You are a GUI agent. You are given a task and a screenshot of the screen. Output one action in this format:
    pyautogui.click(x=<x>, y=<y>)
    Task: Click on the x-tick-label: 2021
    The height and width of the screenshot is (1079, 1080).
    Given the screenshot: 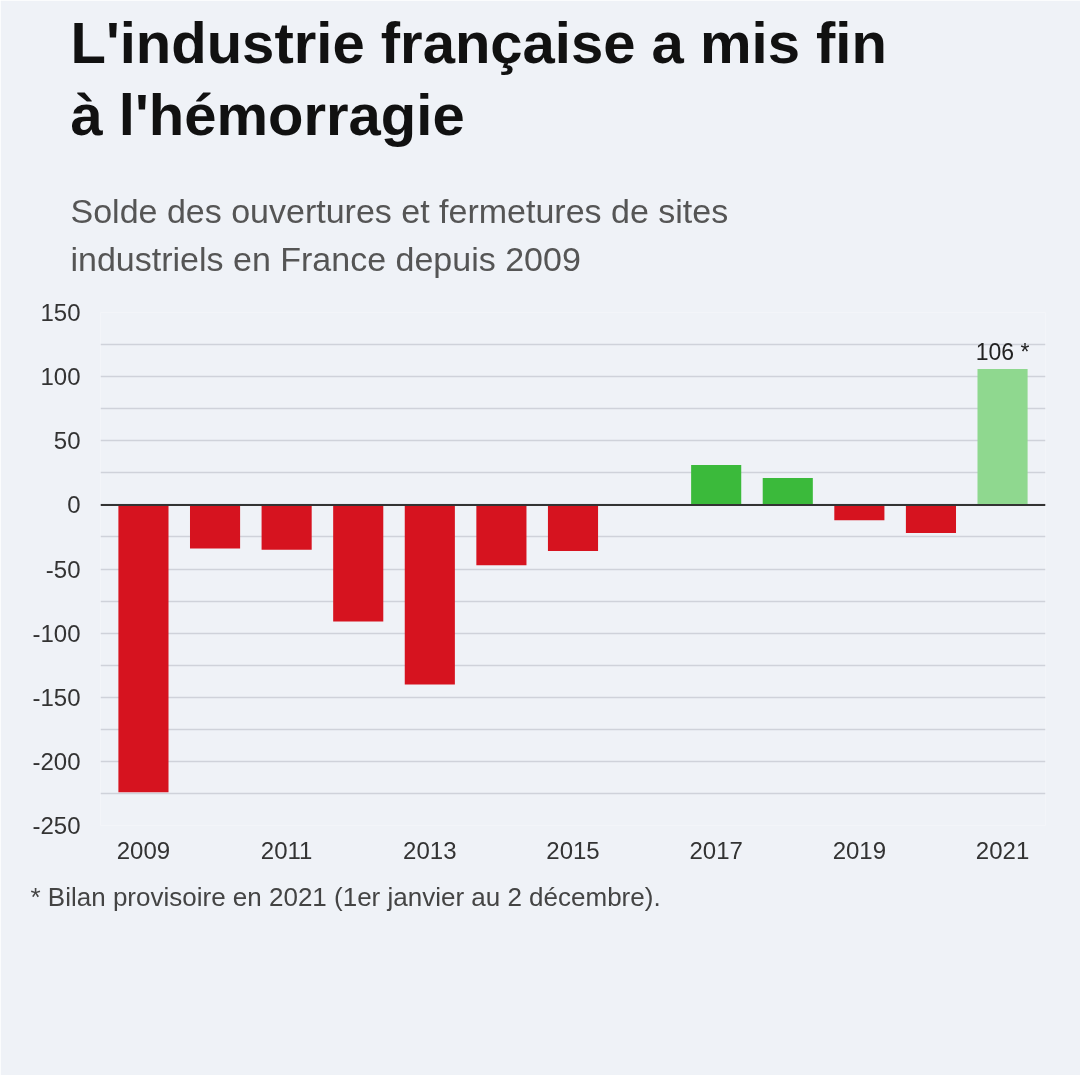 What is the action you would take?
    pyautogui.click(x=1002, y=850)
    